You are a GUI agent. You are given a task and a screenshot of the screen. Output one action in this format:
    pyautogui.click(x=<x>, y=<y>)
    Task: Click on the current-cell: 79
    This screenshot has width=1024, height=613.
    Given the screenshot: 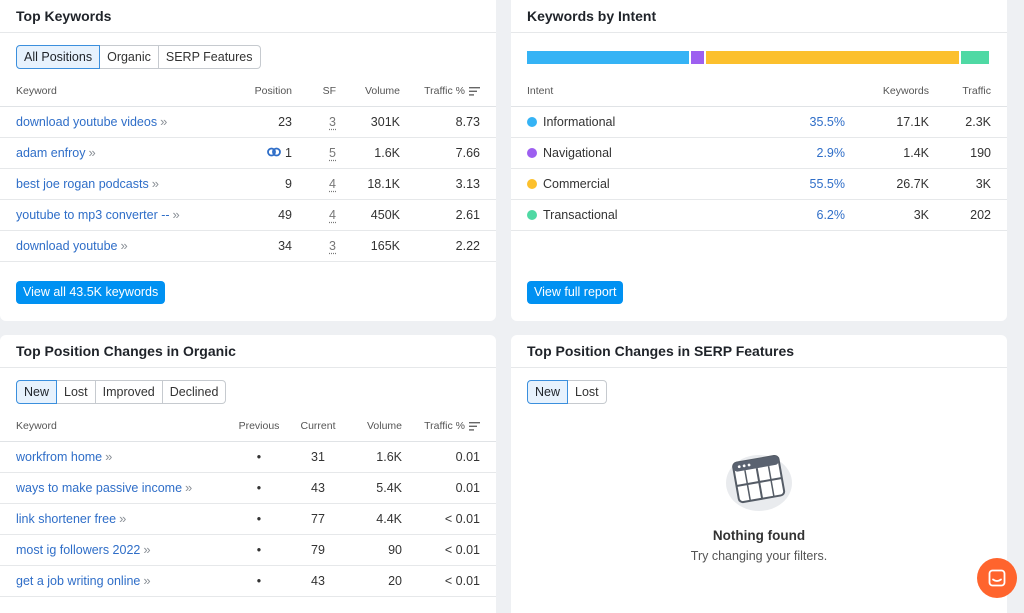 What is the action you would take?
    pyautogui.click(x=318, y=550)
    